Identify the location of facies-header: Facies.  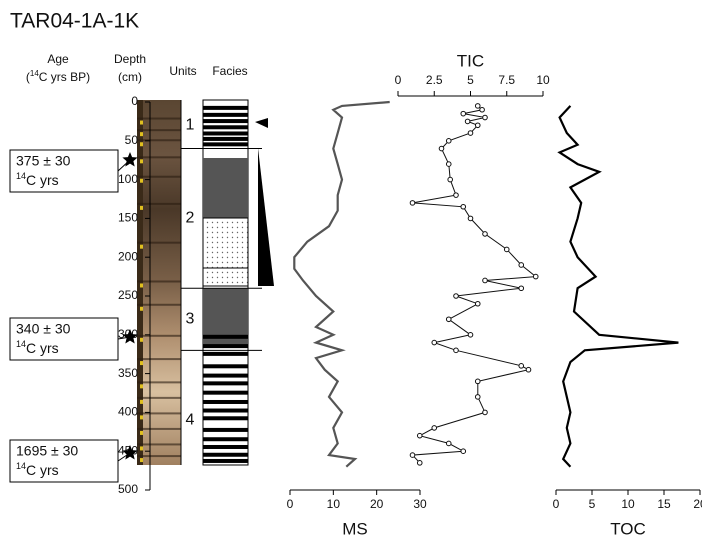
(229, 71).